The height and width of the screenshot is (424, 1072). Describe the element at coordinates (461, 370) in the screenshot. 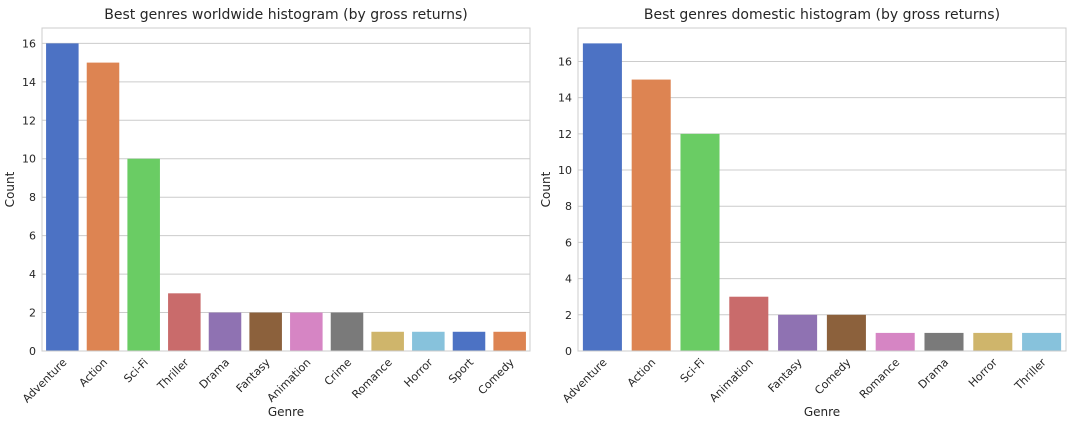

I see `x-tick-label: Sport` at that location.